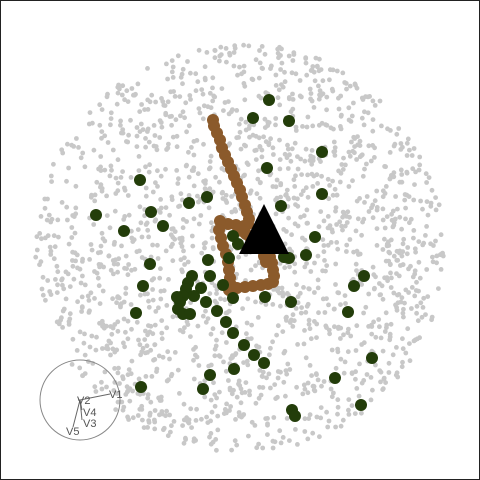  What do you see at coordinates (83, 401) in the screenshot?
I see `label-v2: V2` at bounding box center [83, 401].